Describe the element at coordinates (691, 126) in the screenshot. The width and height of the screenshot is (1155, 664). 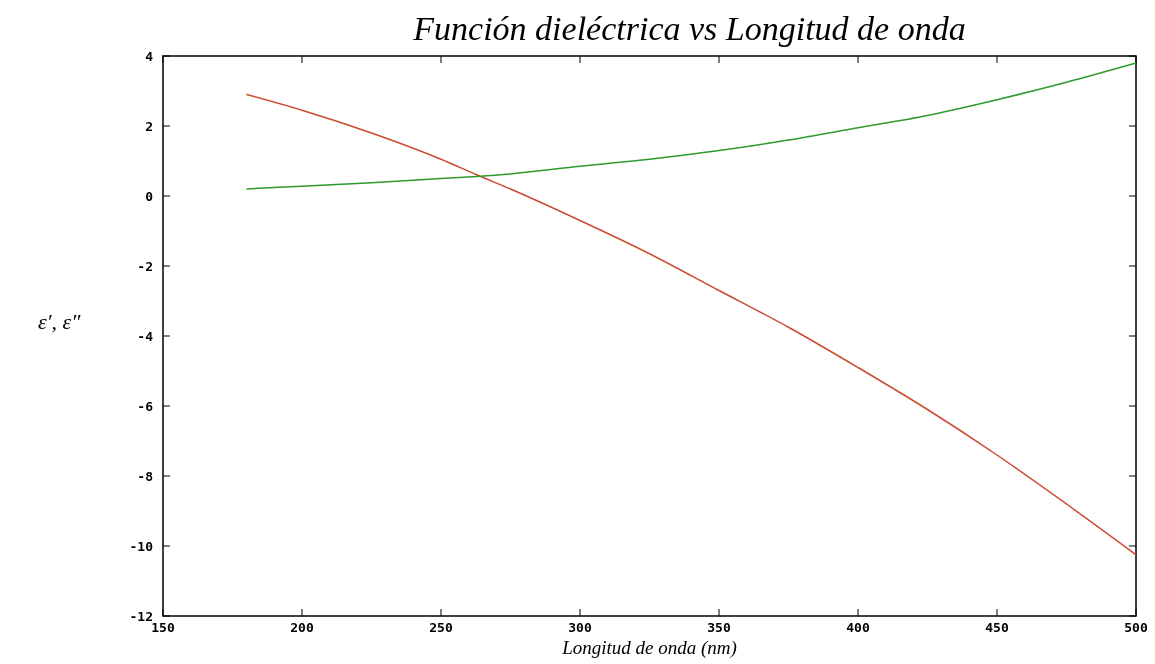
I see `line-series` at that location.